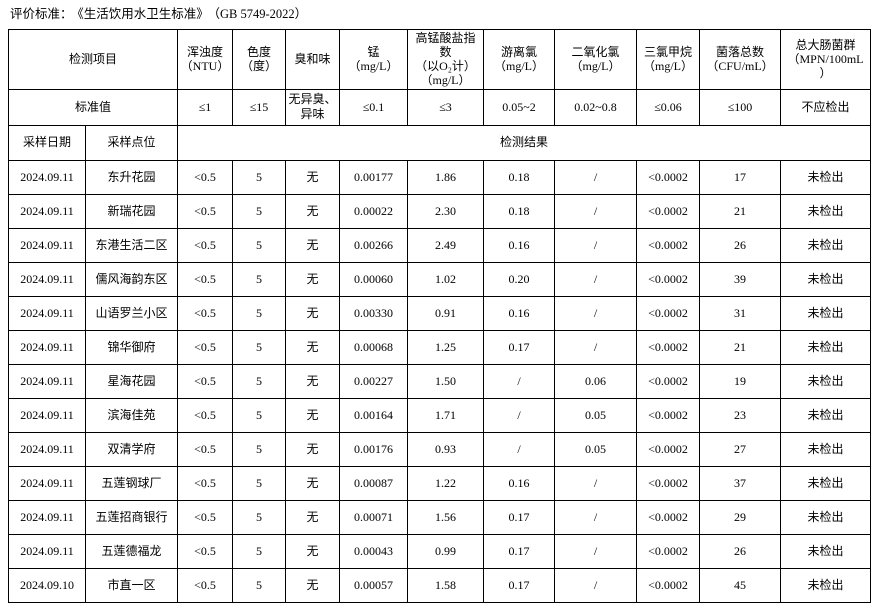 The image size is (876, 608). Describe the element at coordinates (131, 483) in the screenshot. I see `location-cell: 五莲钢球厂` at that location.